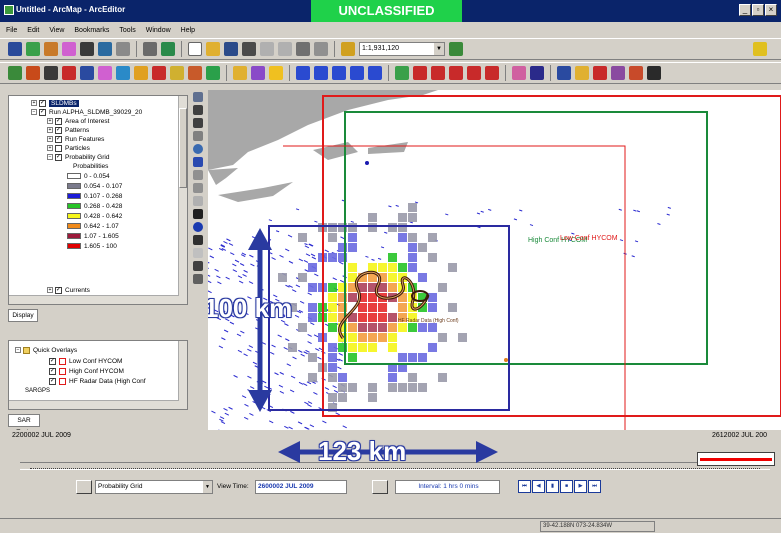 This screenshot has width=781, height=533. I want to click on cut-icon, so click(267, 49).